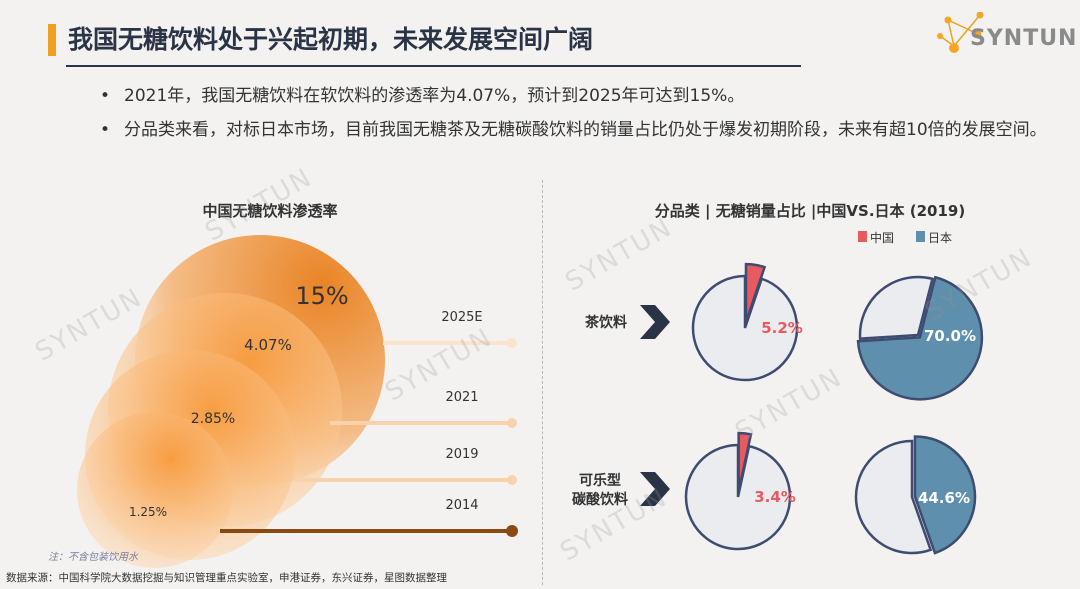 This screenshot has width=1080, height=589. What do you see at coordinates (775, 497) in the screenshot?
I see `china-value-label: 3.4%` at bounding box center [775, 497].